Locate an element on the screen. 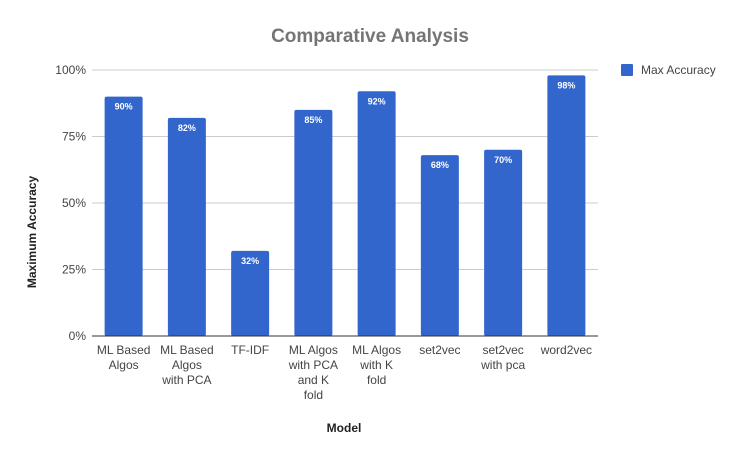 This screenshot has height=458, width=740. y-tick-label: 100% is located at coordinates (70, 70).